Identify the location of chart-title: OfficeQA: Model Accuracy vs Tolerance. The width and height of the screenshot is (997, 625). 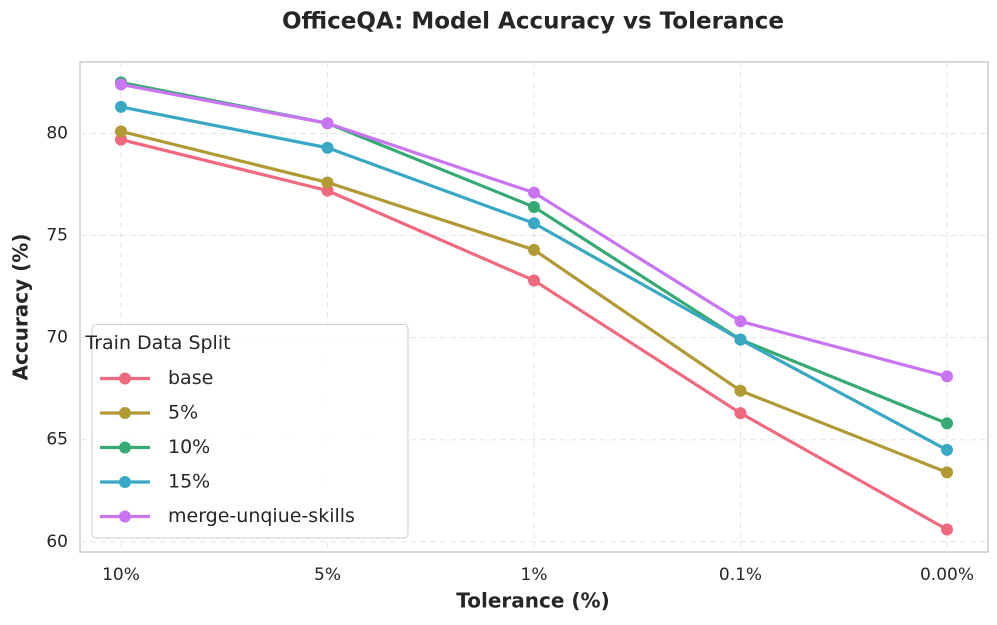
(533, 22).